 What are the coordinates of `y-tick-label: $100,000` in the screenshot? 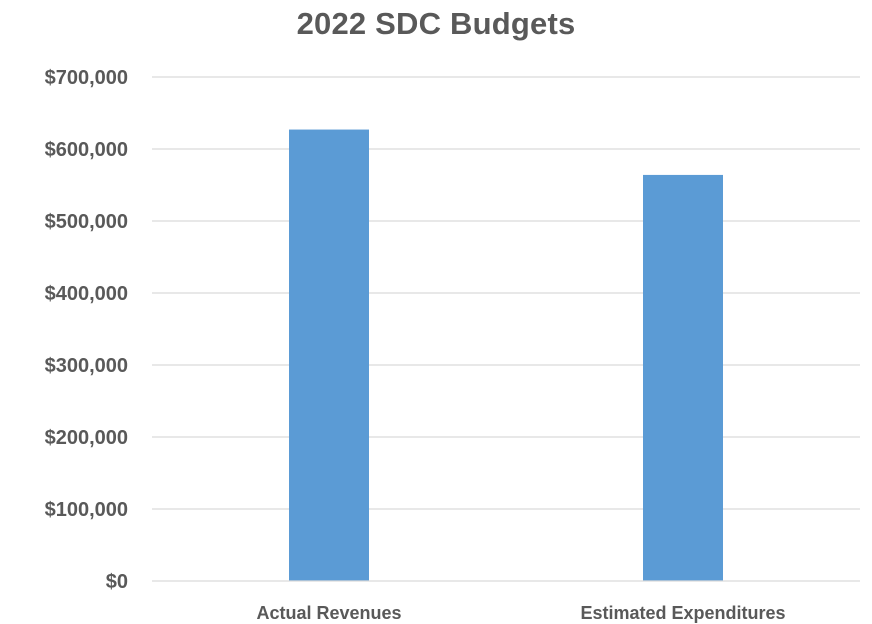 It's located at (86, 510).